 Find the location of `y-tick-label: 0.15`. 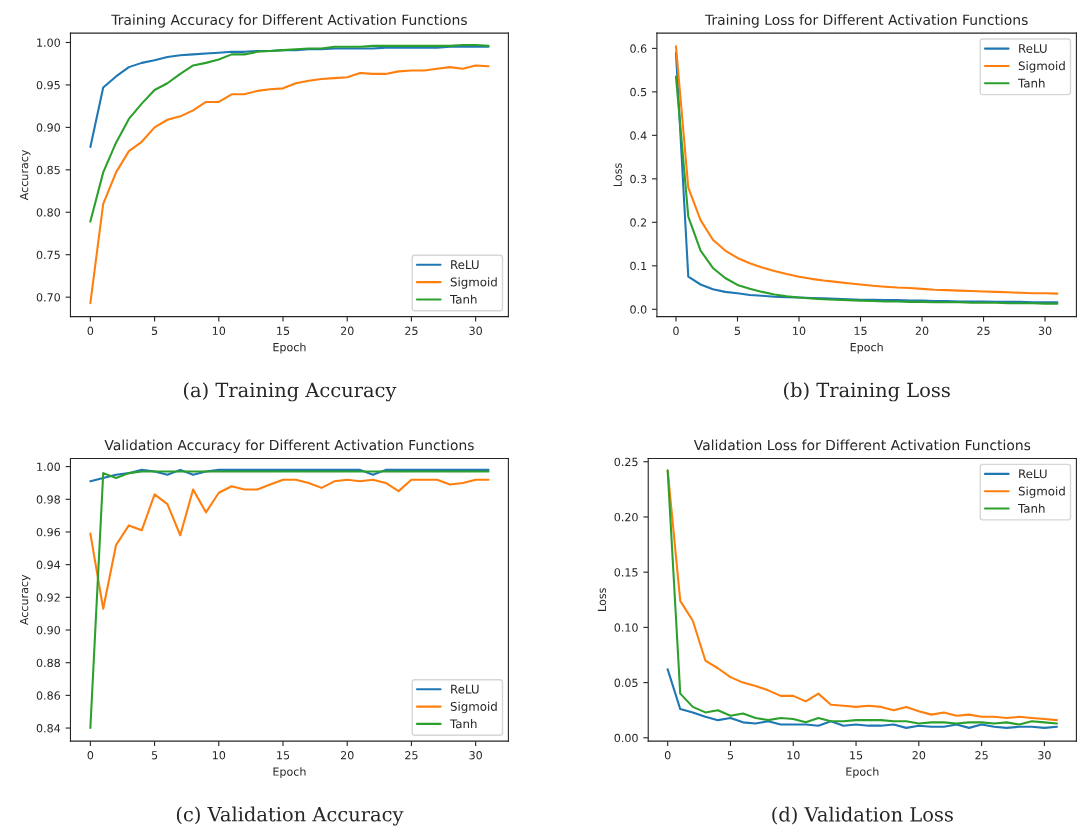

y-tick-label: 0.15 is located at coordinates (626, 572).